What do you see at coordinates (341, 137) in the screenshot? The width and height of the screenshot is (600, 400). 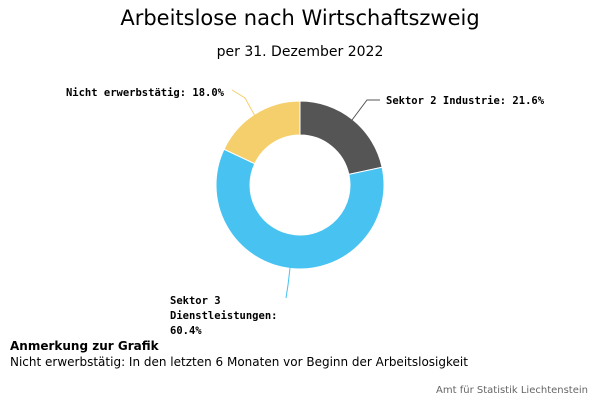 I see `donut-slice-sektor-2-industrie` at bounding box center [341, 137].